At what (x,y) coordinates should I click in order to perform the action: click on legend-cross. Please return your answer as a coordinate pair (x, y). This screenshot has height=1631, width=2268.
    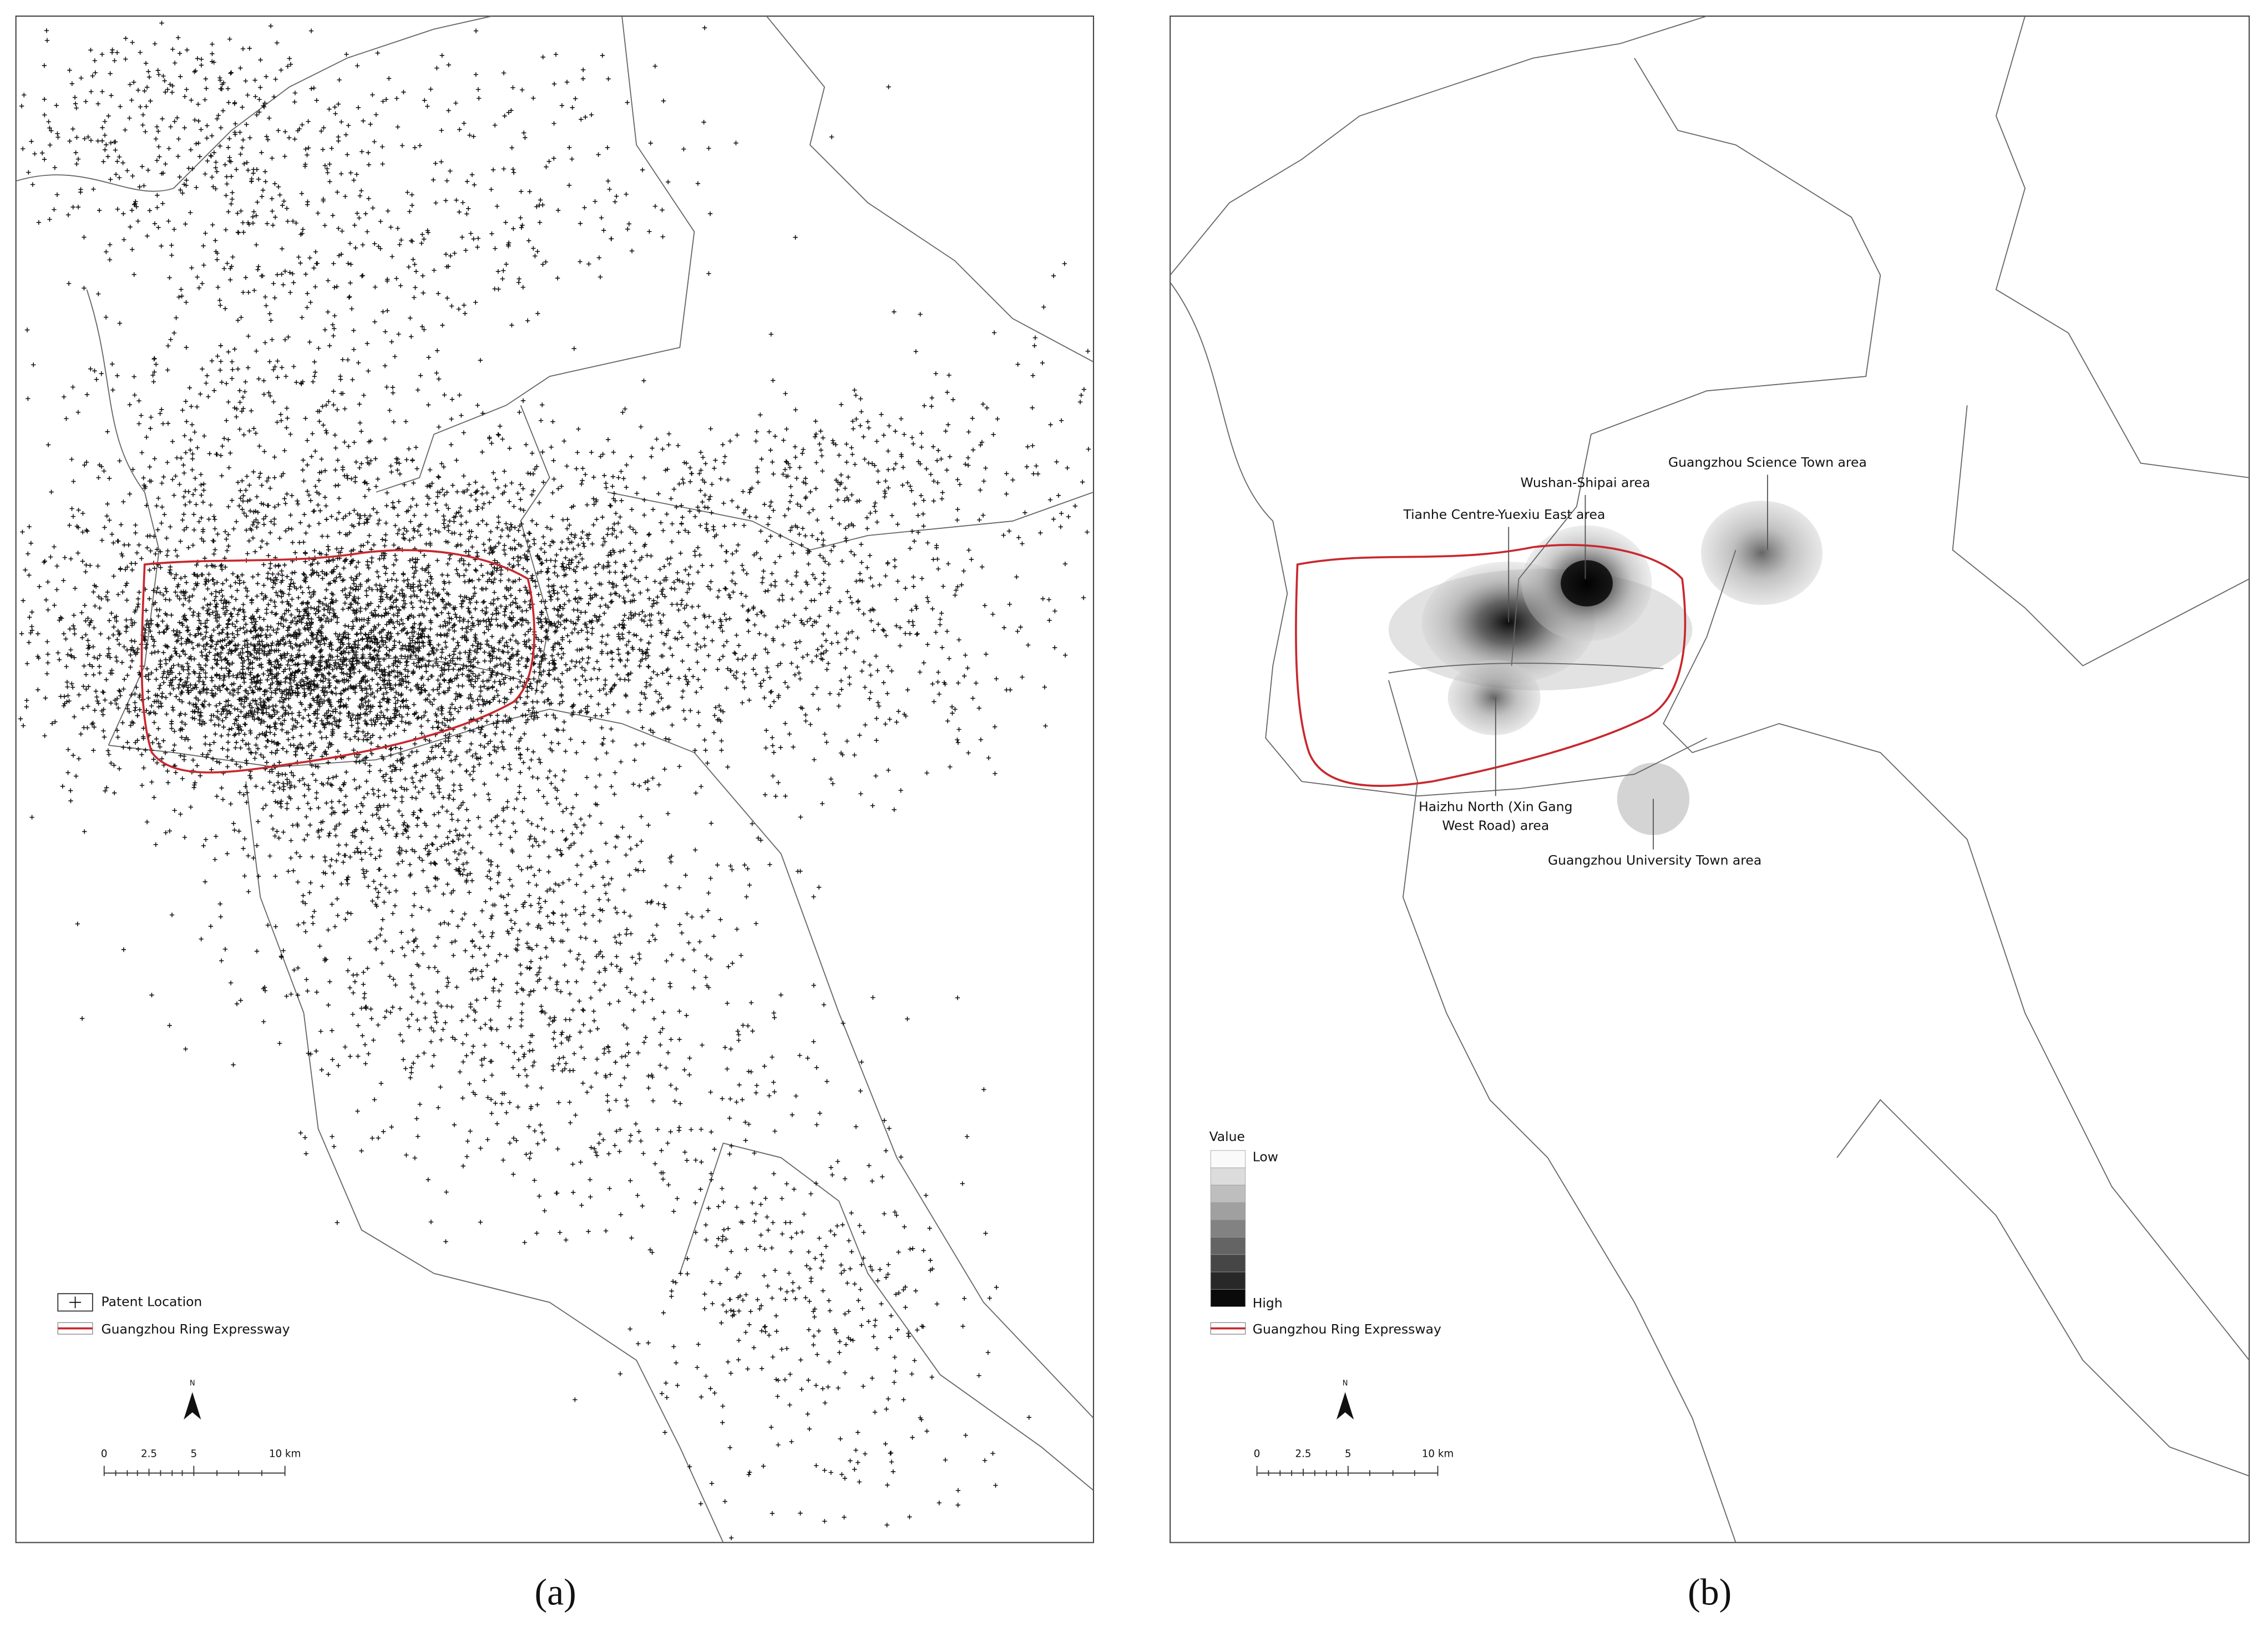
    Looking at the image, I should click on (75, 1302).